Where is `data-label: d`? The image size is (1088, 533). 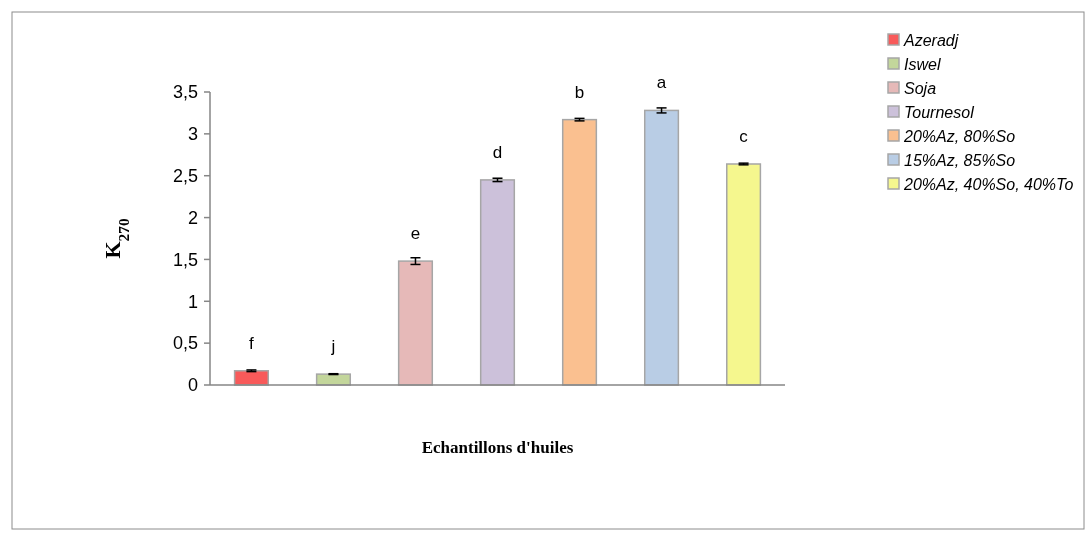 data-label: d is located at coordinates (497, 152).